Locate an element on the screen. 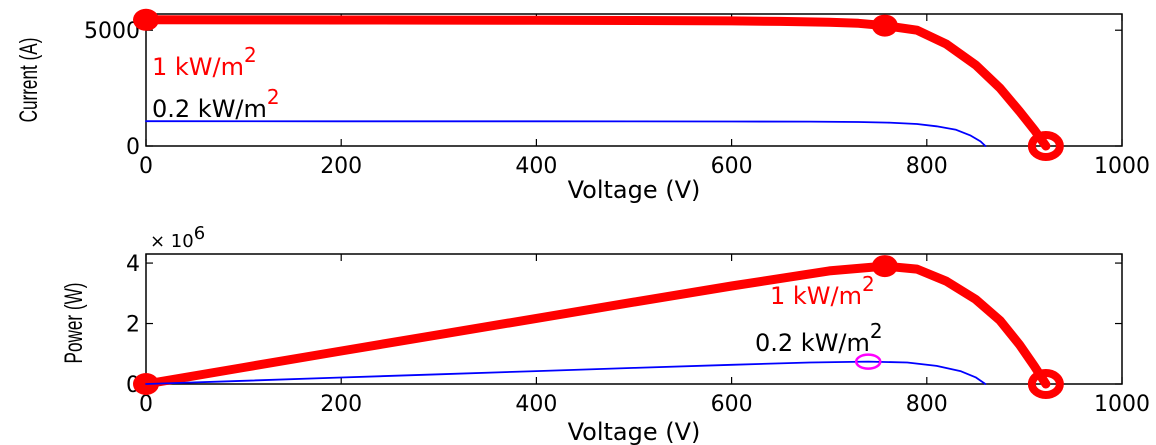  current-series-line-02kw is located at coordinates (566, 133).